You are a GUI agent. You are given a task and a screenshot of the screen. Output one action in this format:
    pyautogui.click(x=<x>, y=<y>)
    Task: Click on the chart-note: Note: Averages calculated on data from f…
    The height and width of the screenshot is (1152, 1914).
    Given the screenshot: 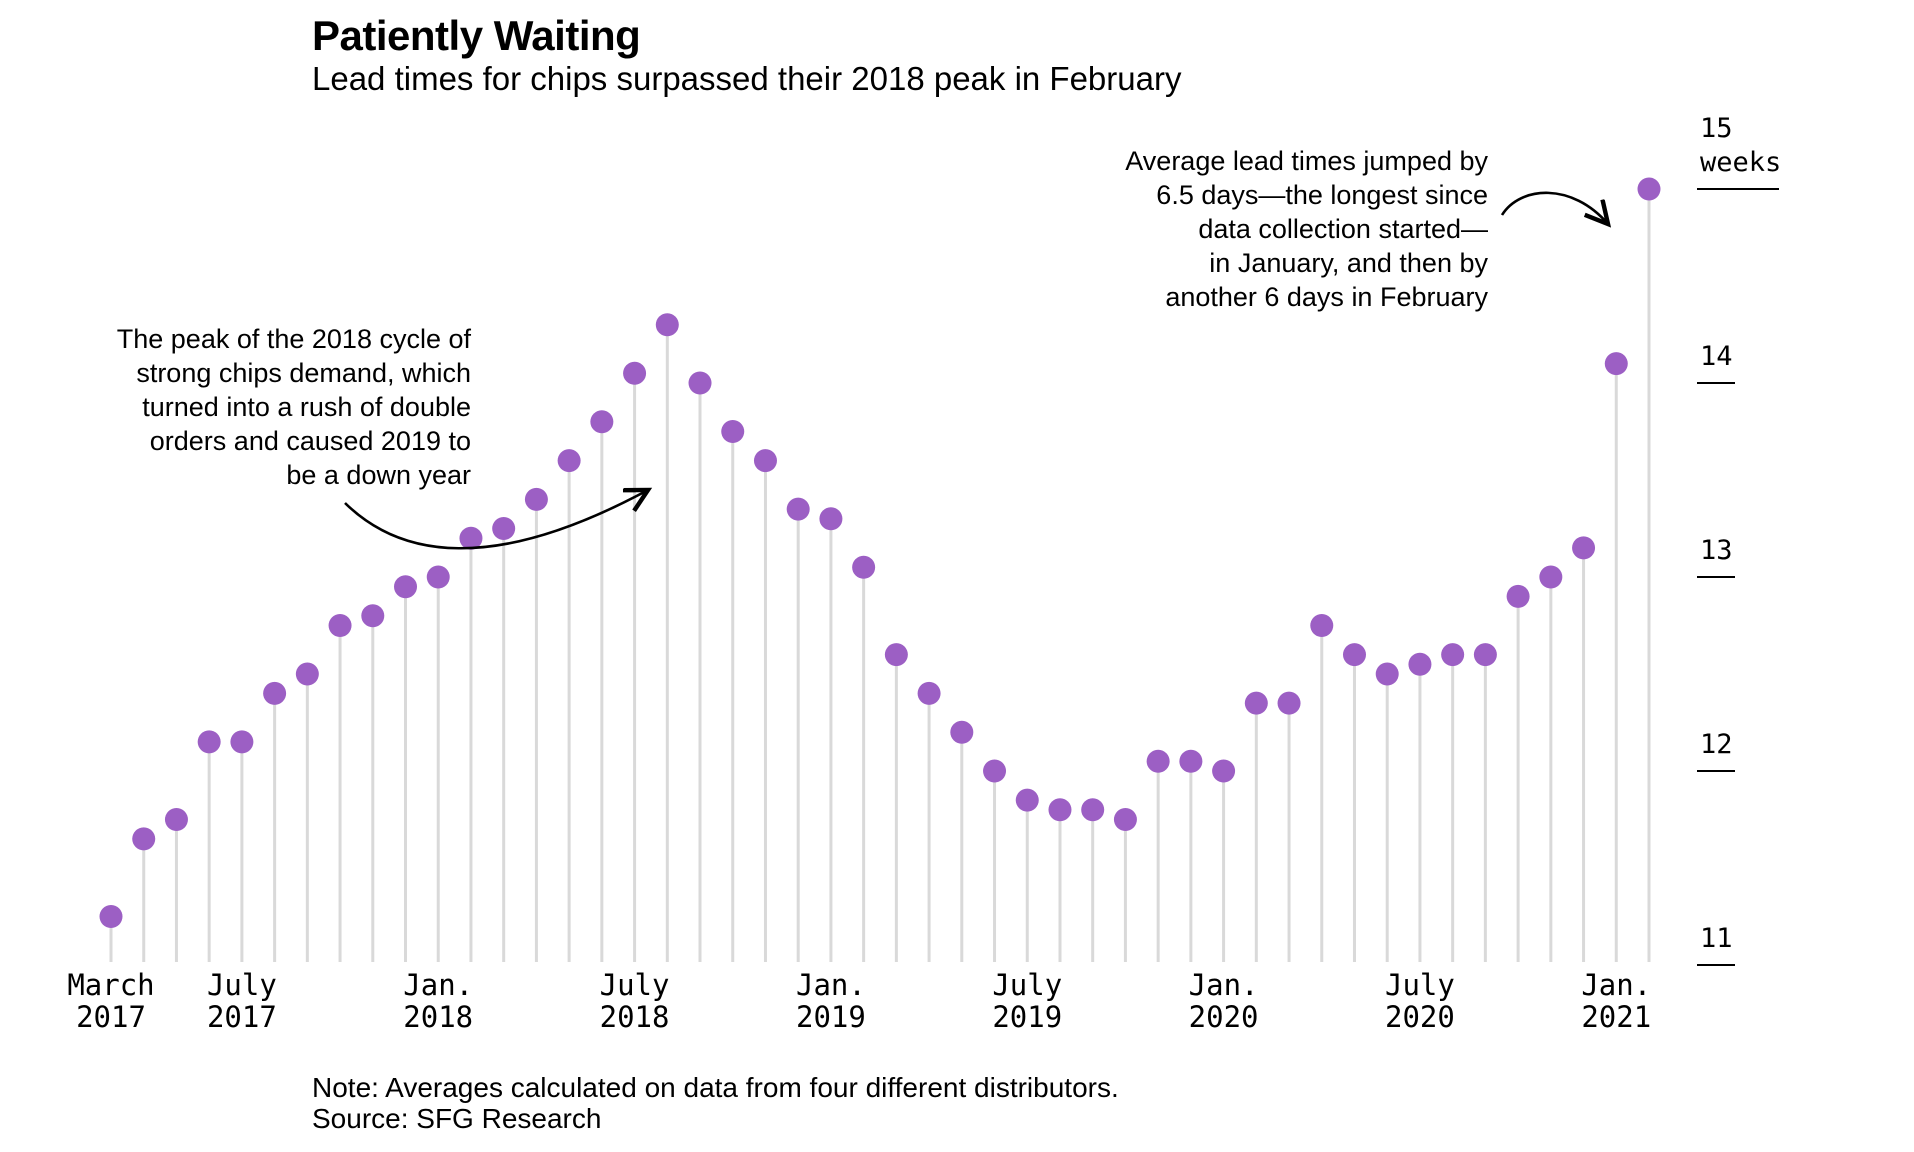 What is the action you would take?
    pyautogui.click(x=715, y=1087)
    